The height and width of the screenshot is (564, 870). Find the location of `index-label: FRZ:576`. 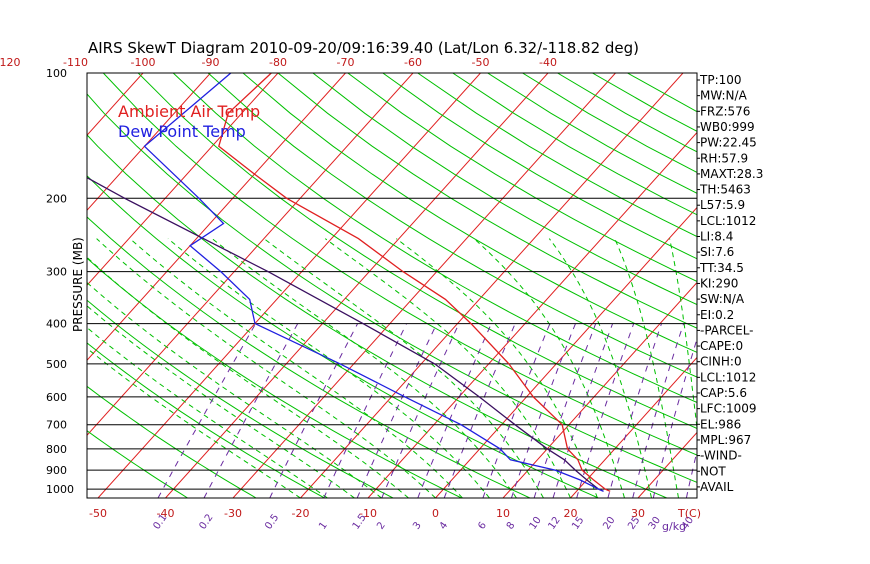

index-label: FRZ:576 is located at coordinates (725, 111).